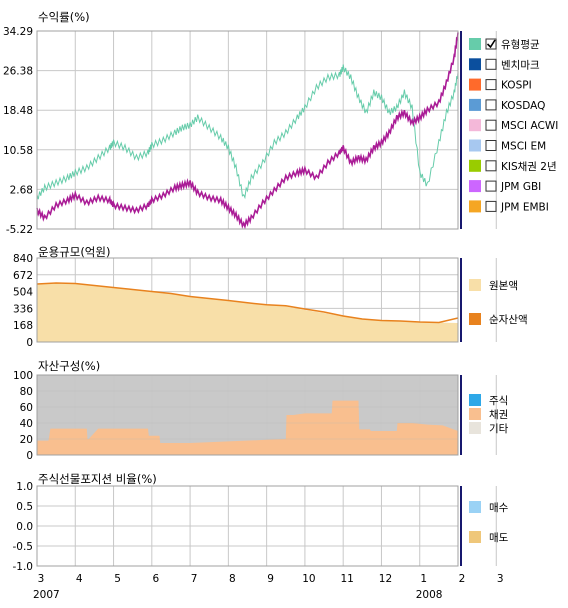 The width and height of the screenshot is (568, 608). What do you see at coordinates (23, 326) in the screenshot?
I see `y-tick-label: 168` at bounding box center [23, 326].